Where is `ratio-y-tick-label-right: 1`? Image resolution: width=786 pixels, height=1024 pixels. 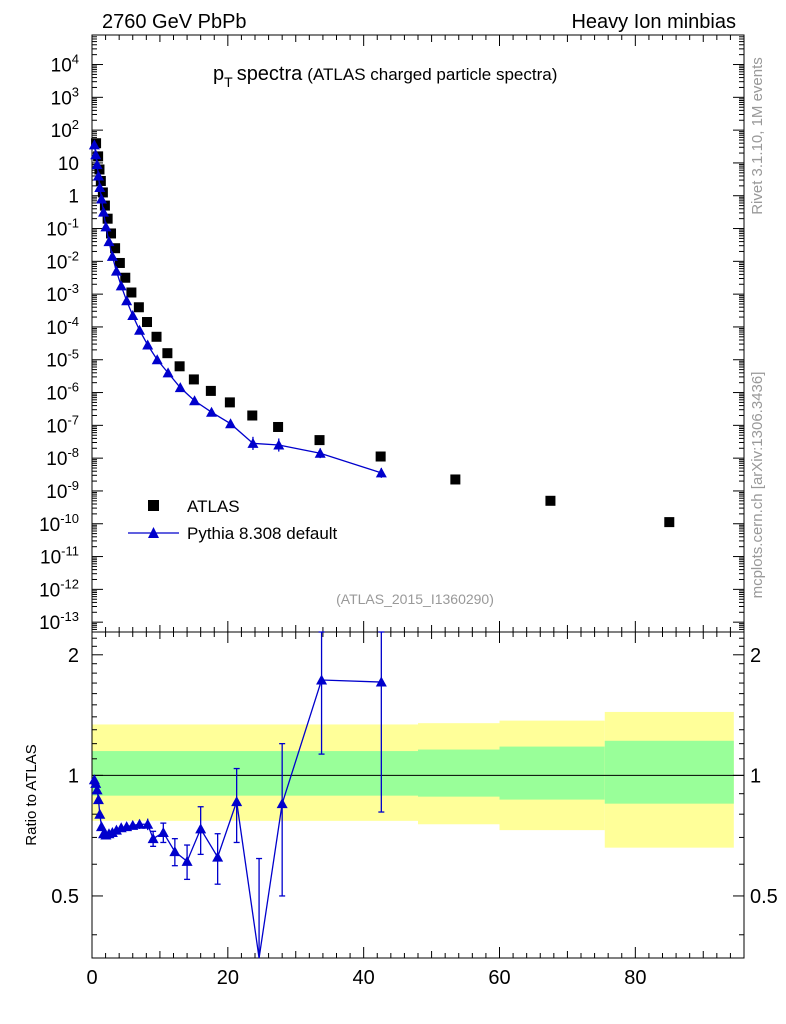
ratio-y-tick-label-right: 1 is located at coordinates (755, 776).